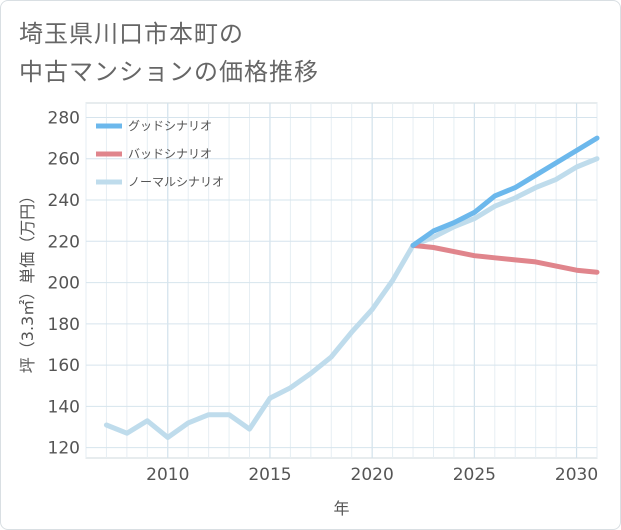  I want to click on y-axis-ticks: 120 140 160 180 200 220 240 260 280, so click(64, 283).